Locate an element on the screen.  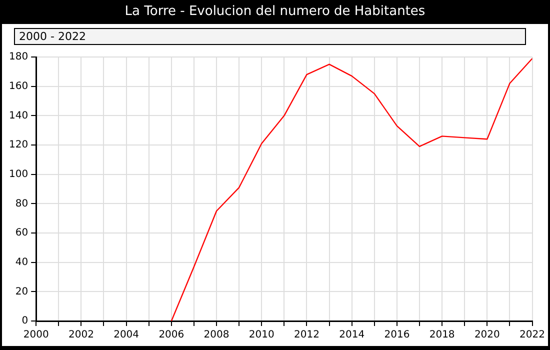
chart-title: La Torre - Evolucion del numero de Habitantes is located at coordinates (275, 12).